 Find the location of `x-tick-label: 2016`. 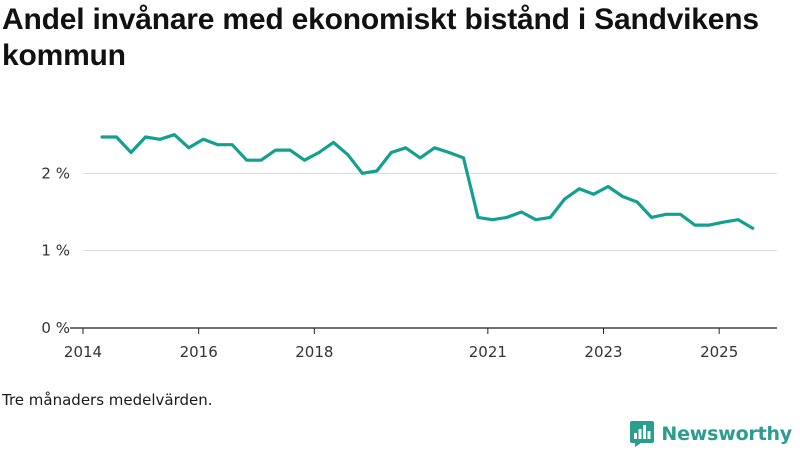

x-tick-label: 2016 is located at coordinates (199, 352).